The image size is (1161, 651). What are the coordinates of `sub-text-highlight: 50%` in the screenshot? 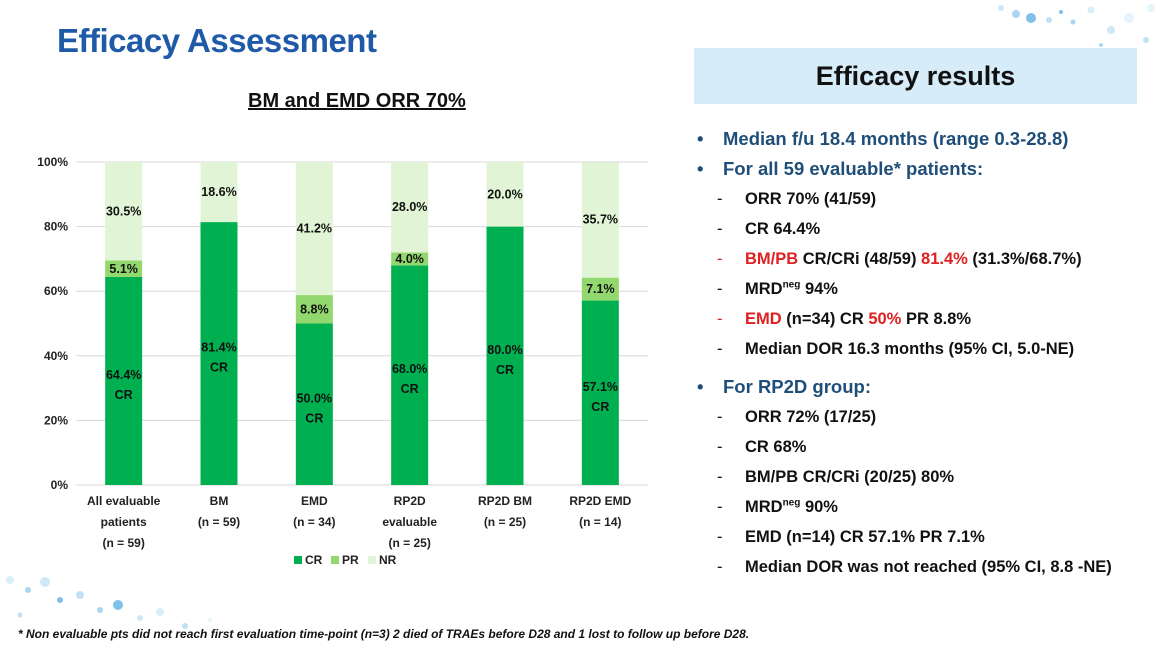 It's located at (885, 319).